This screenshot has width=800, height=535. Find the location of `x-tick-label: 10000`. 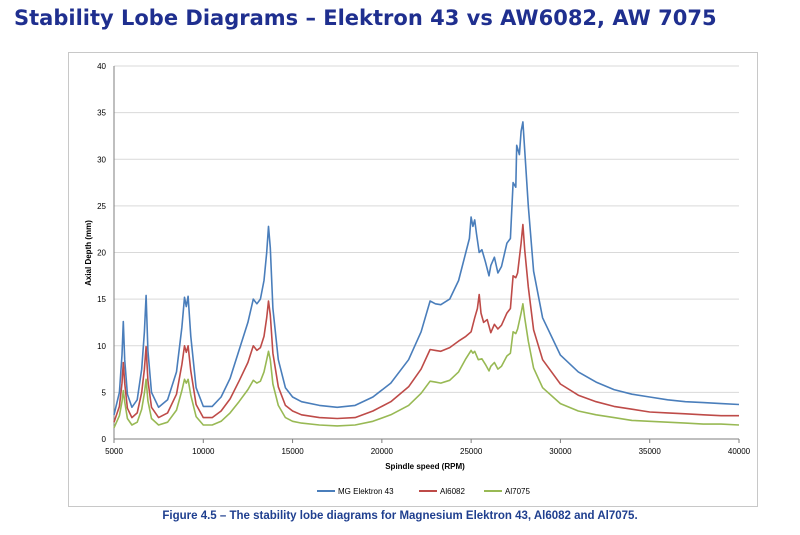

x-tick-label: 10000 is located at coordinates (203, 451).